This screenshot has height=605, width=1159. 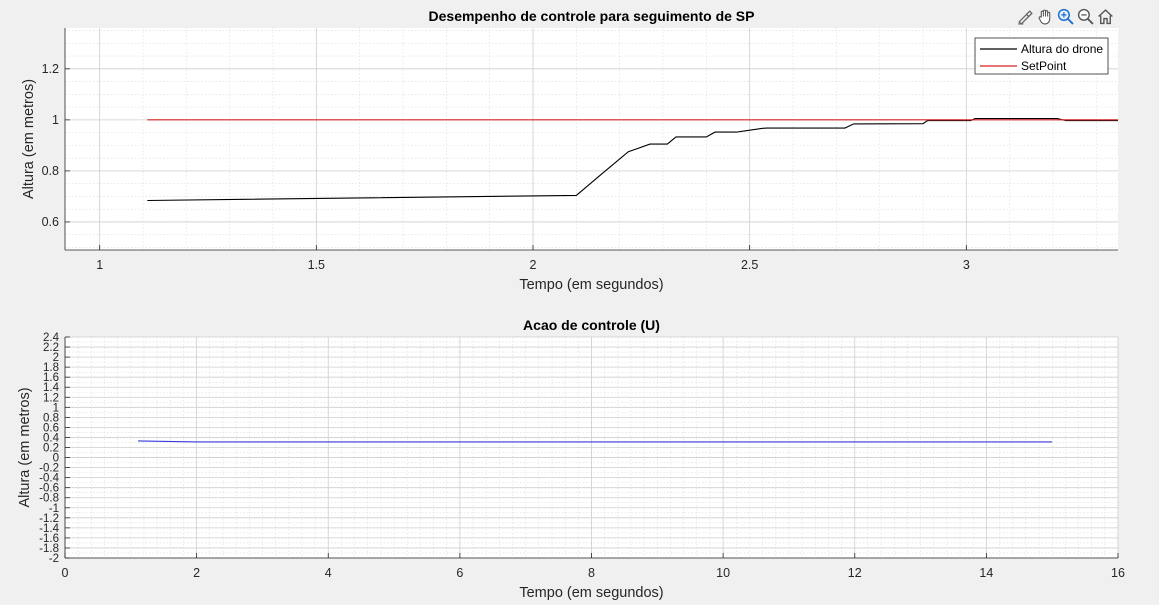 What do you see at coordinates (749, 265) in the screenshot?
I see `x-tick-label: 2.5` at bounding box center [749, 265].